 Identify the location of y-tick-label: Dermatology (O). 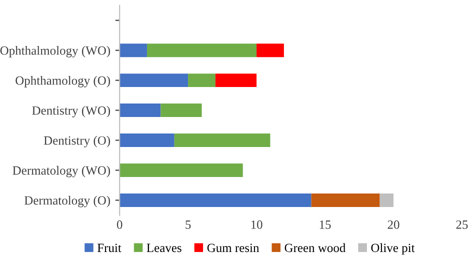
(67, 202).